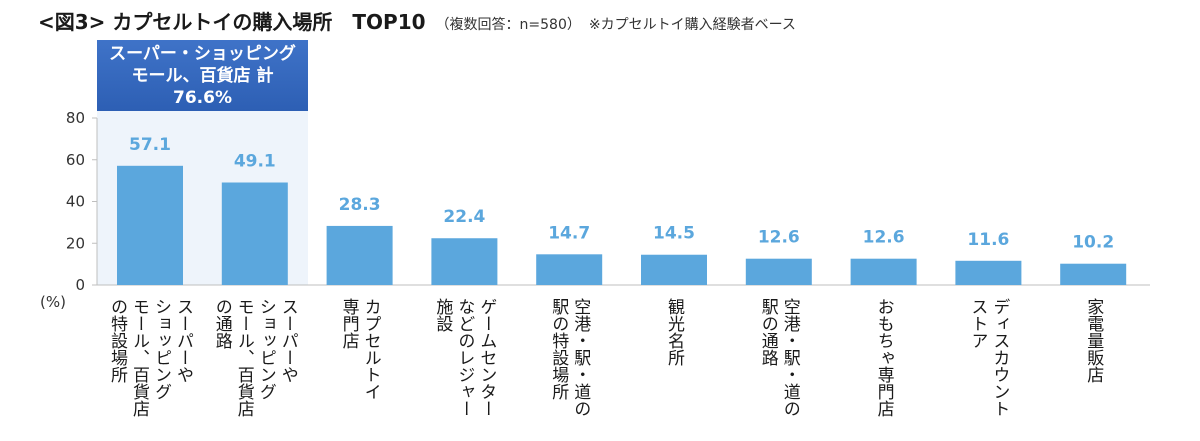  What do you see at coordinates (254, 357) in the screenshot?
I see `x-tick-label: スーパーや ショッピング モール、百貨店 の通路` at bounding box center [254, 357].